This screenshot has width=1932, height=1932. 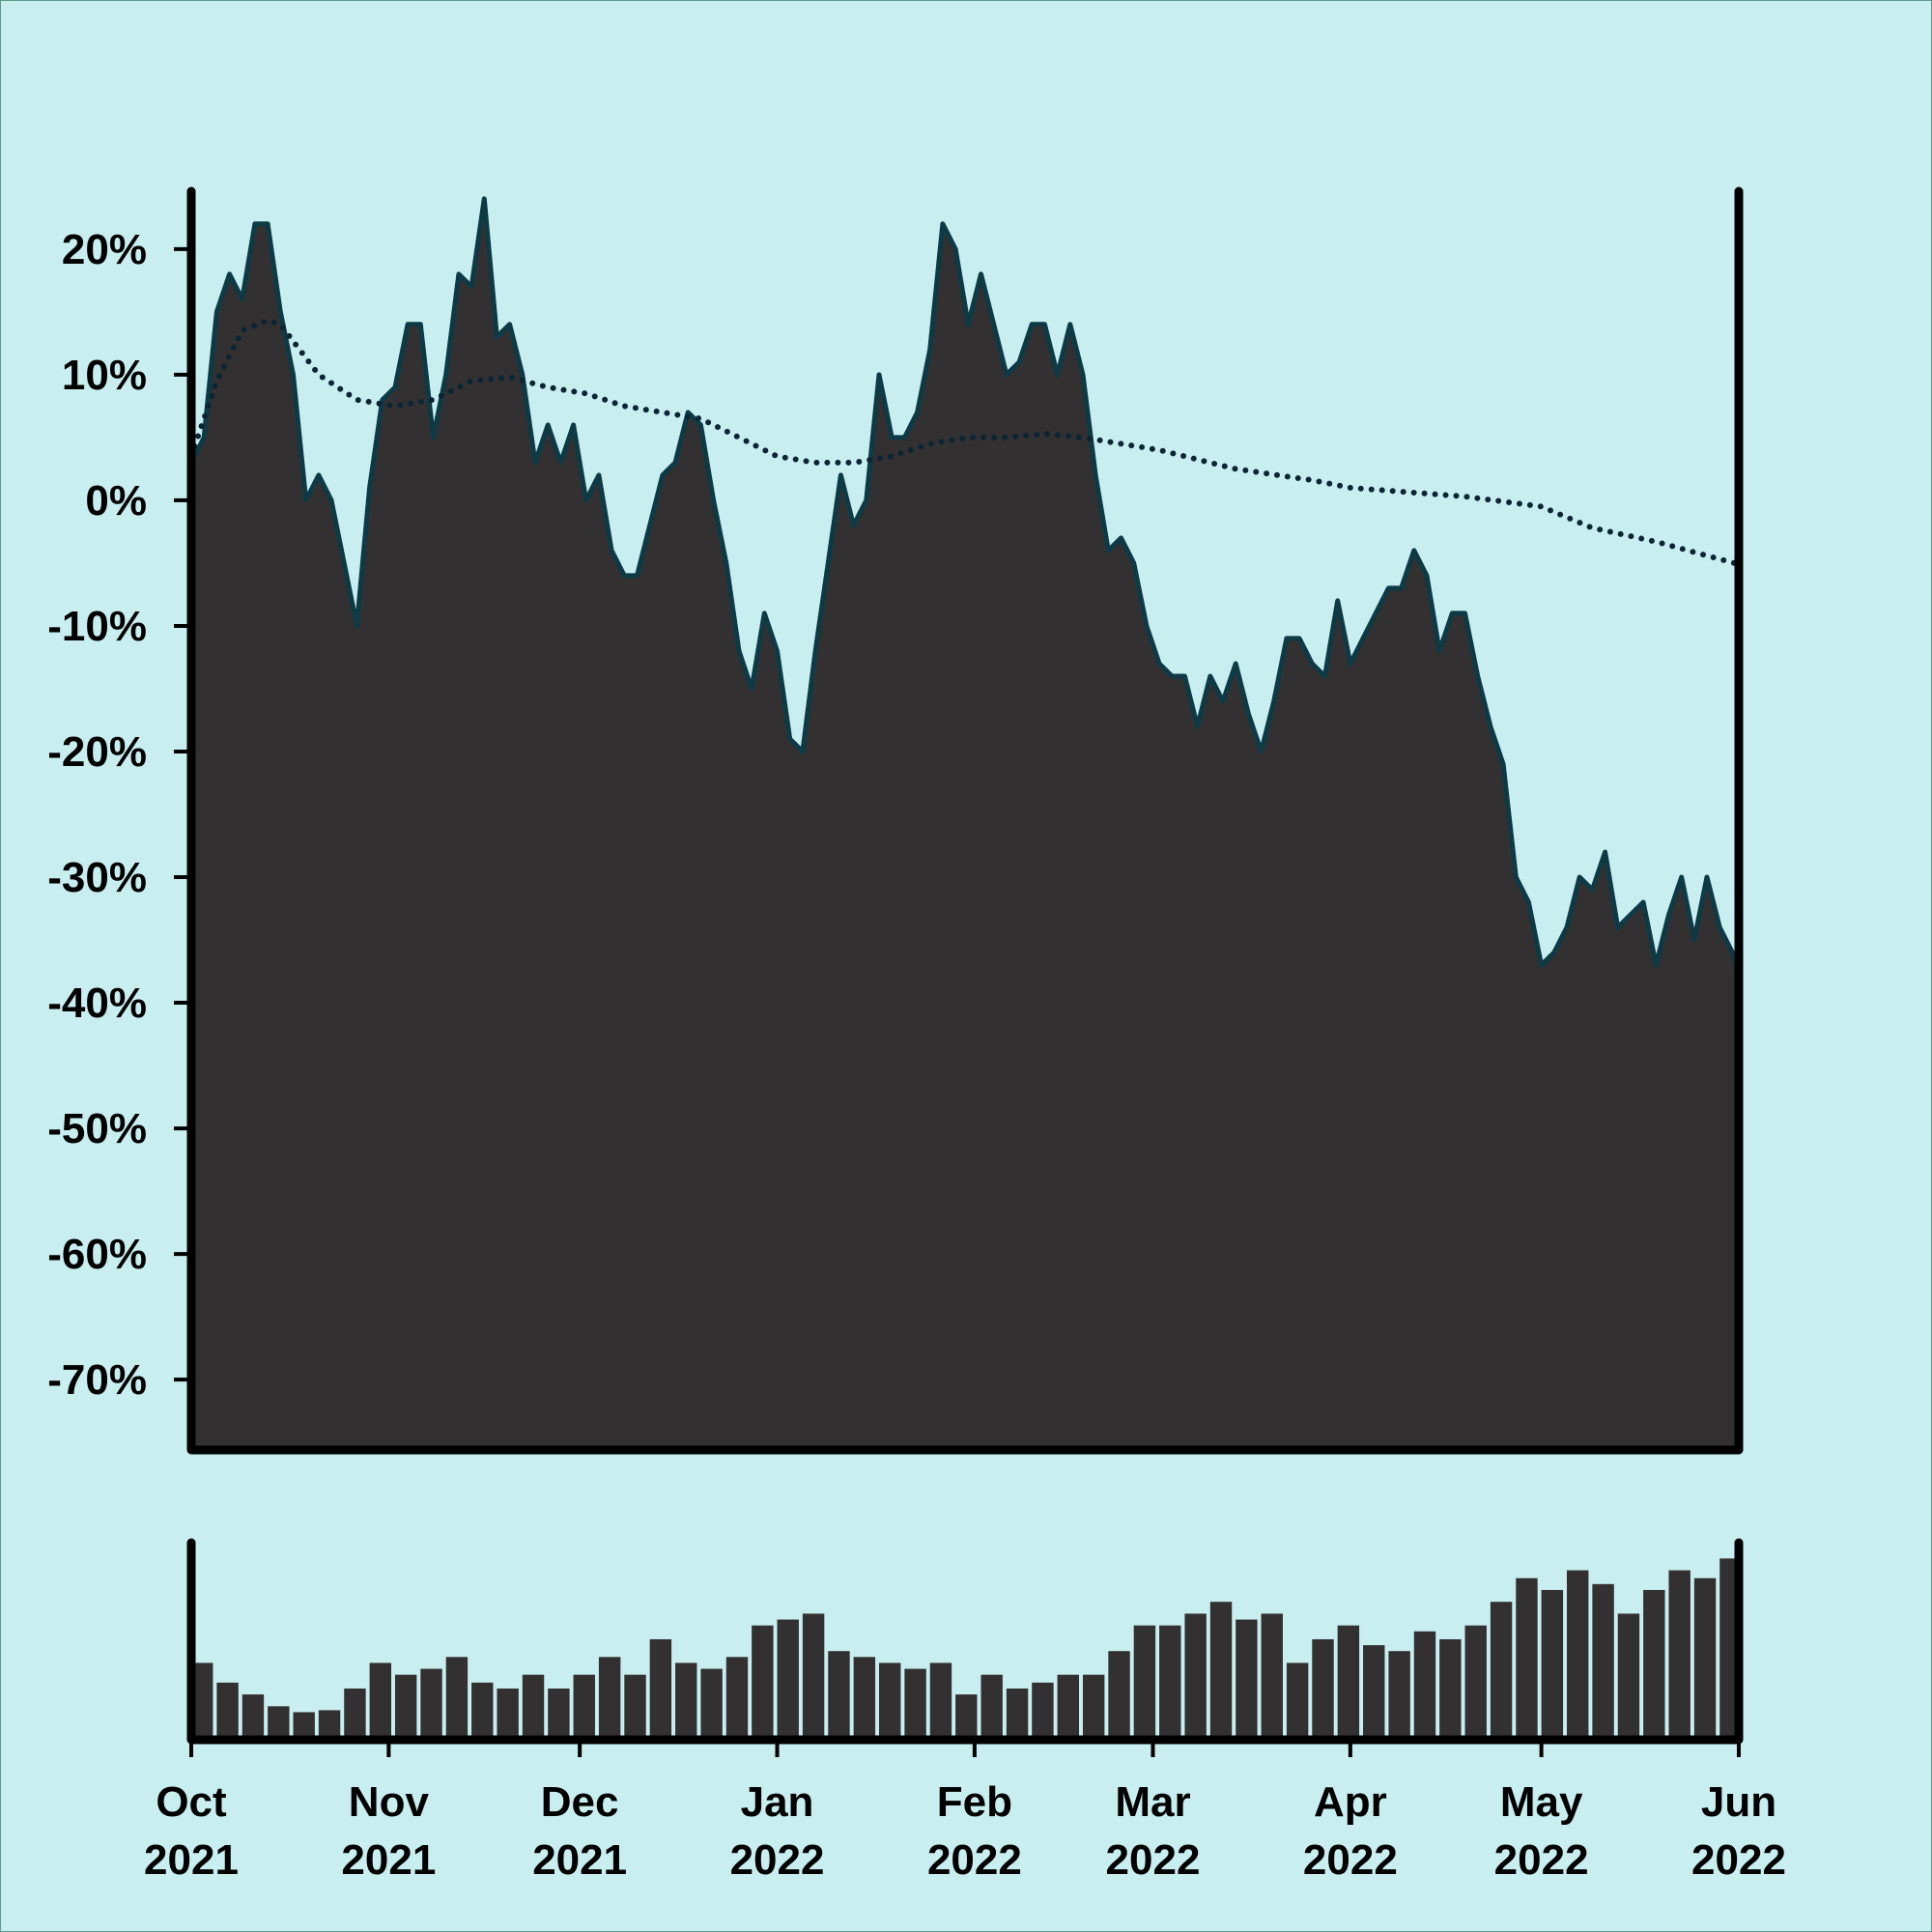 What do you see at coordinates (1541, 1831) in the screenshot?
I see `x-tick-label: May 2022` at bounding box center [1541, 1831].